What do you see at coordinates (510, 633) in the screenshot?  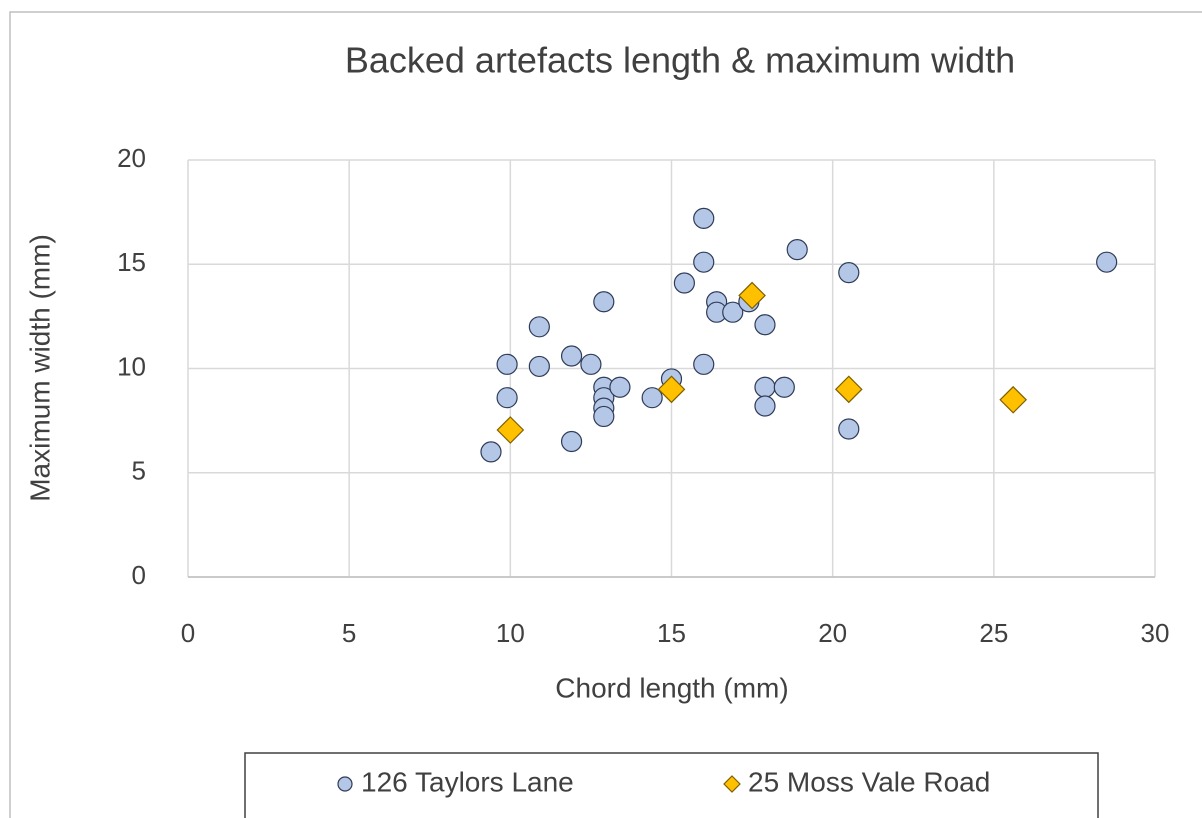 I see `x-tick-label: 10` at bounding box center [510, 633].